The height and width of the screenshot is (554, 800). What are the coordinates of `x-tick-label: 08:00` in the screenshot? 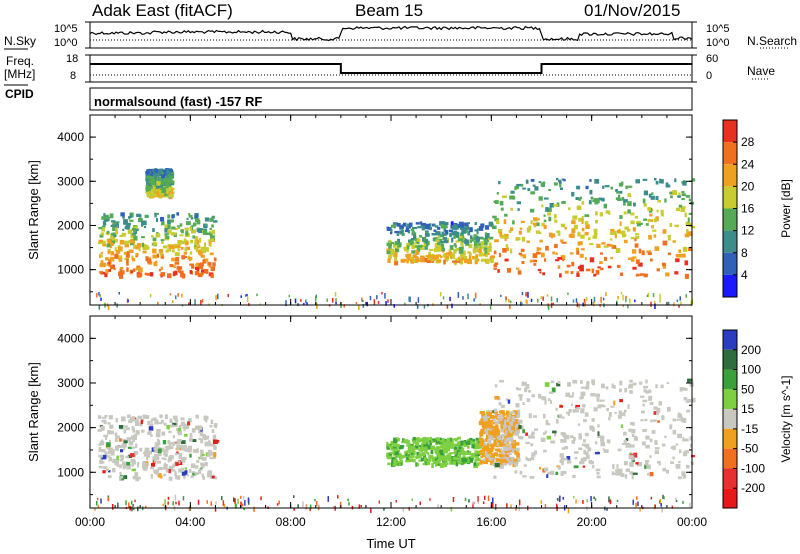 It's located at (291, 522).